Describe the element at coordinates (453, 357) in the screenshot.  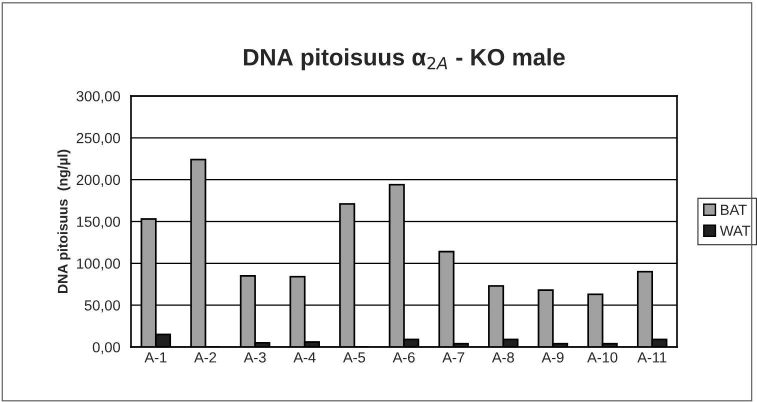
I see `x-tick-label: A-7` at that location.